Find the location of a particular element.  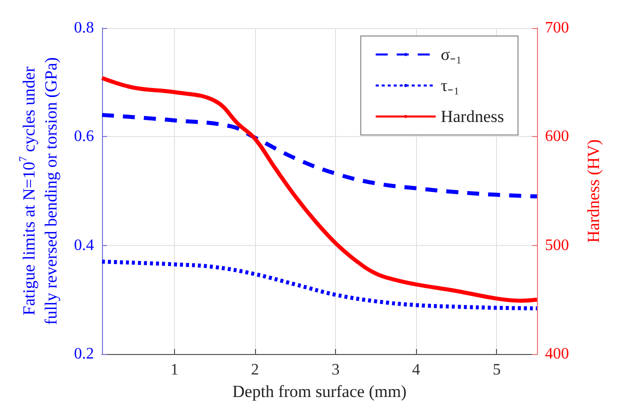

y-tick-label: 0.8 is located at coordinates (84, 28).